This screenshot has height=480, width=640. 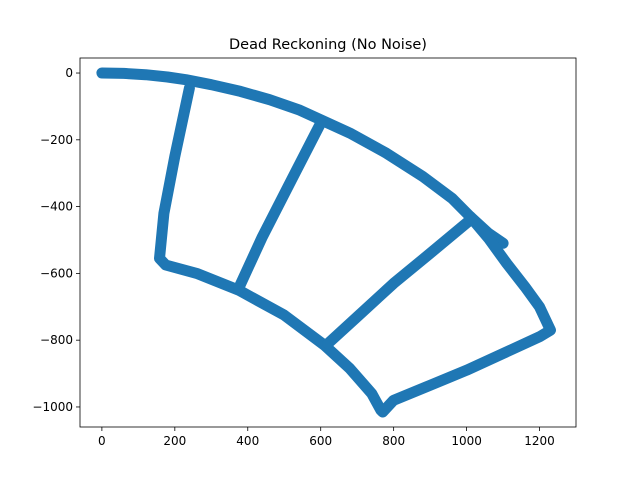 What do you see at coordinates (539, 441) in the screenshot?
I see `x-tick-label: 1200` at bounding box center [539, 441].